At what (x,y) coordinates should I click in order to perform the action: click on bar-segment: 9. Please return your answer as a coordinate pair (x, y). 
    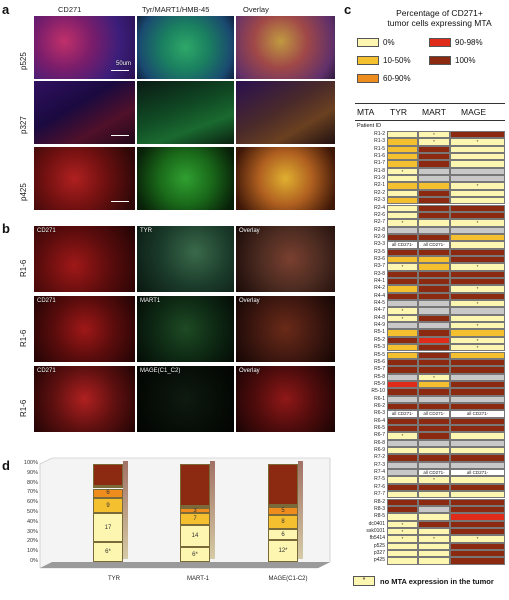
    Looking at the image, I should click on (108, 505).